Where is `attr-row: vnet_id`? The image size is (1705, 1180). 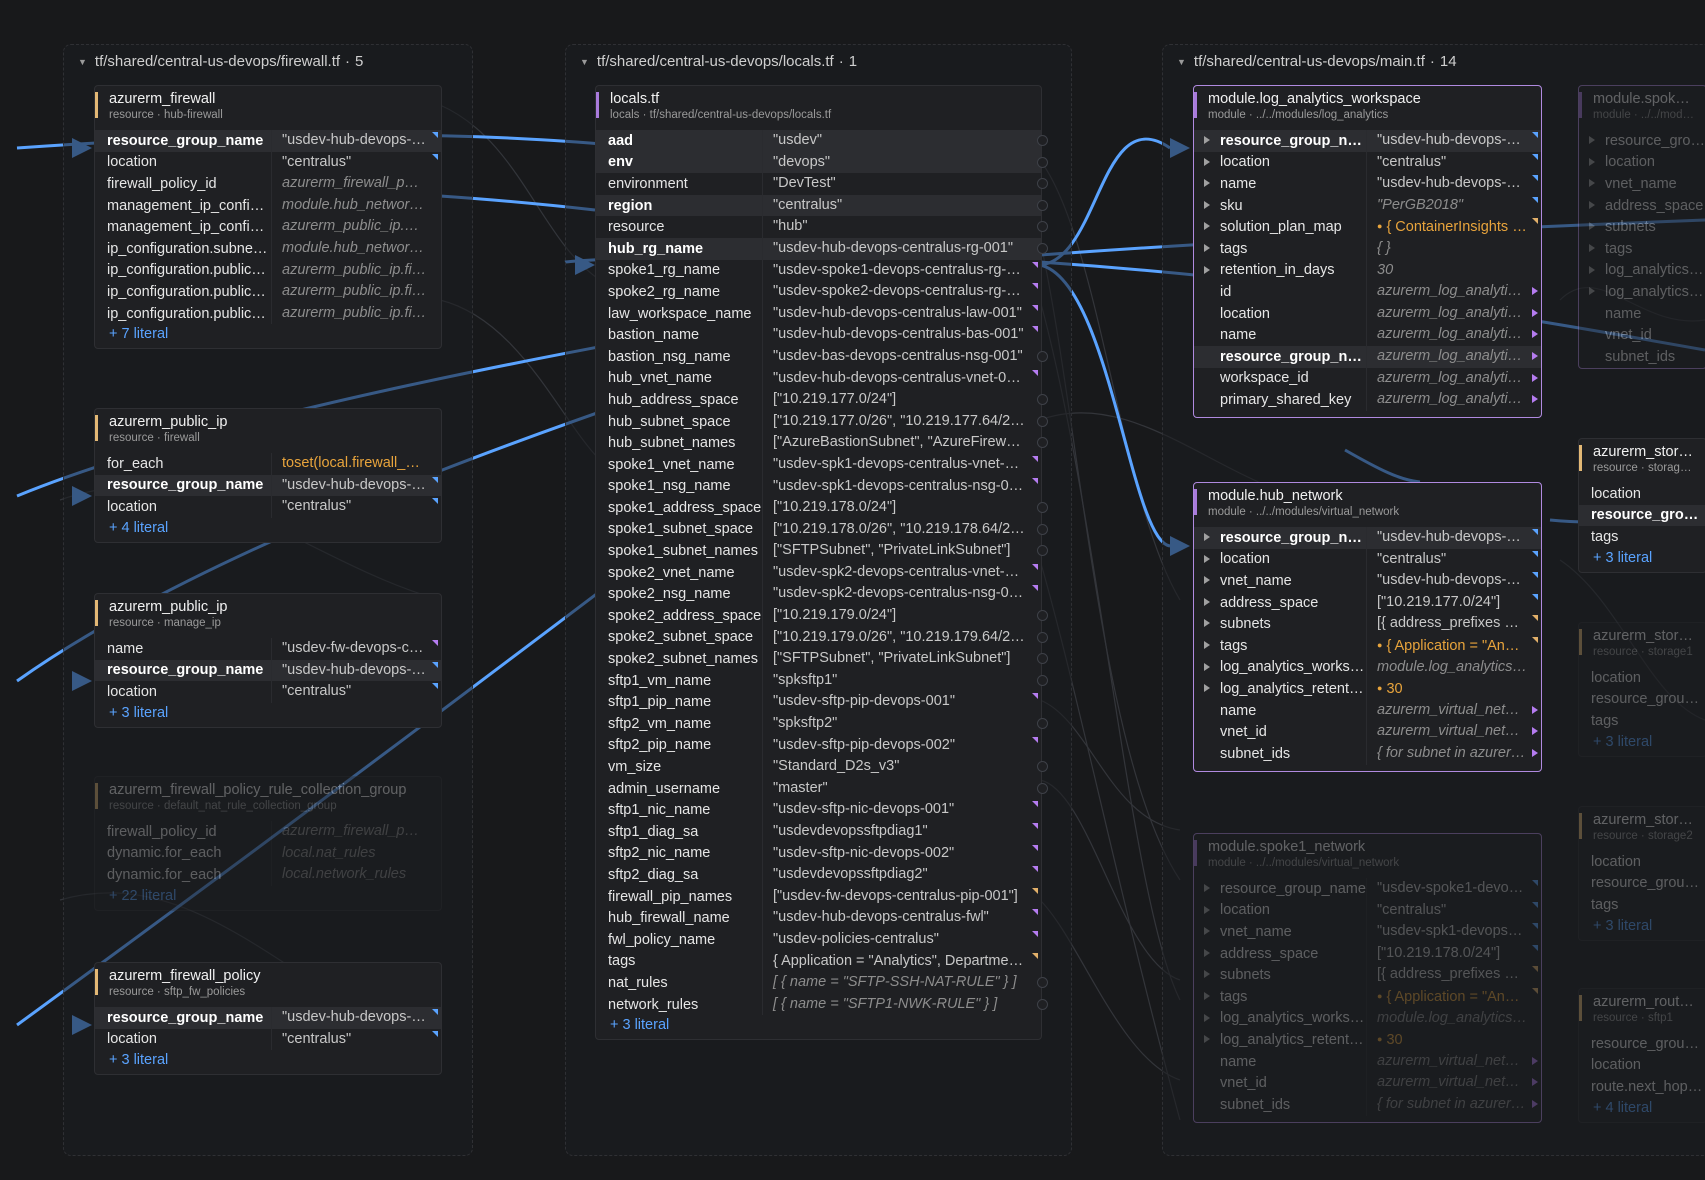
attr-row: vnet_id is located at coordinates (1642, 335).